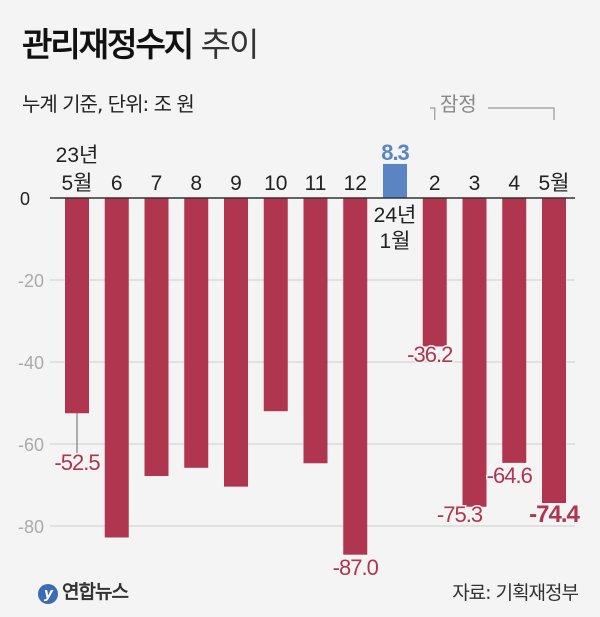 The width and height of the screenshot is (600, 617). I want to click on y-tick-label: -20, so click(31, 281).